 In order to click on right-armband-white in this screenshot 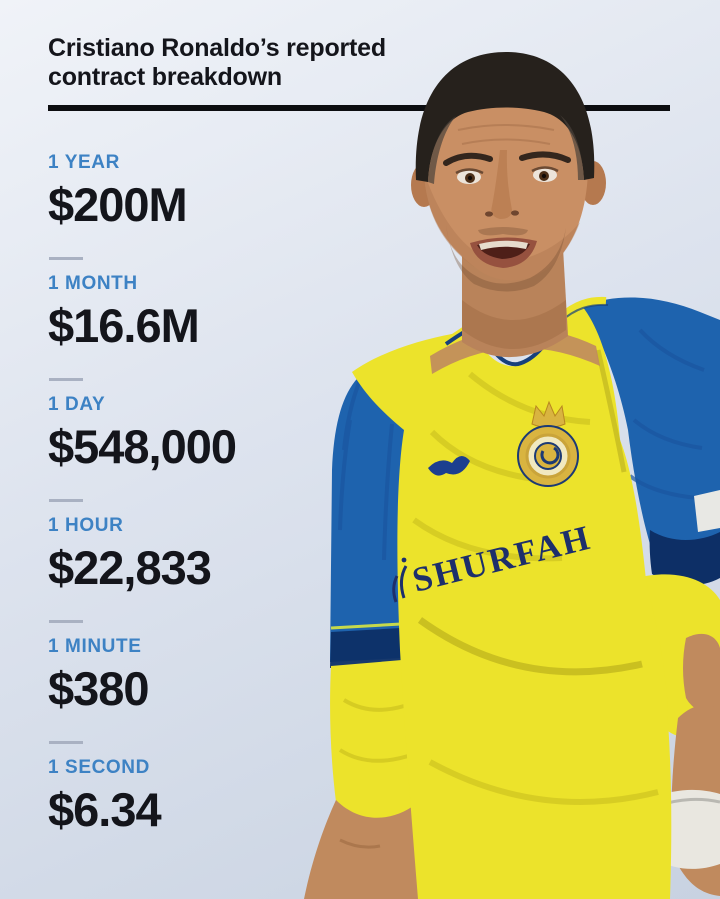, I will do `click(707, 511)`.